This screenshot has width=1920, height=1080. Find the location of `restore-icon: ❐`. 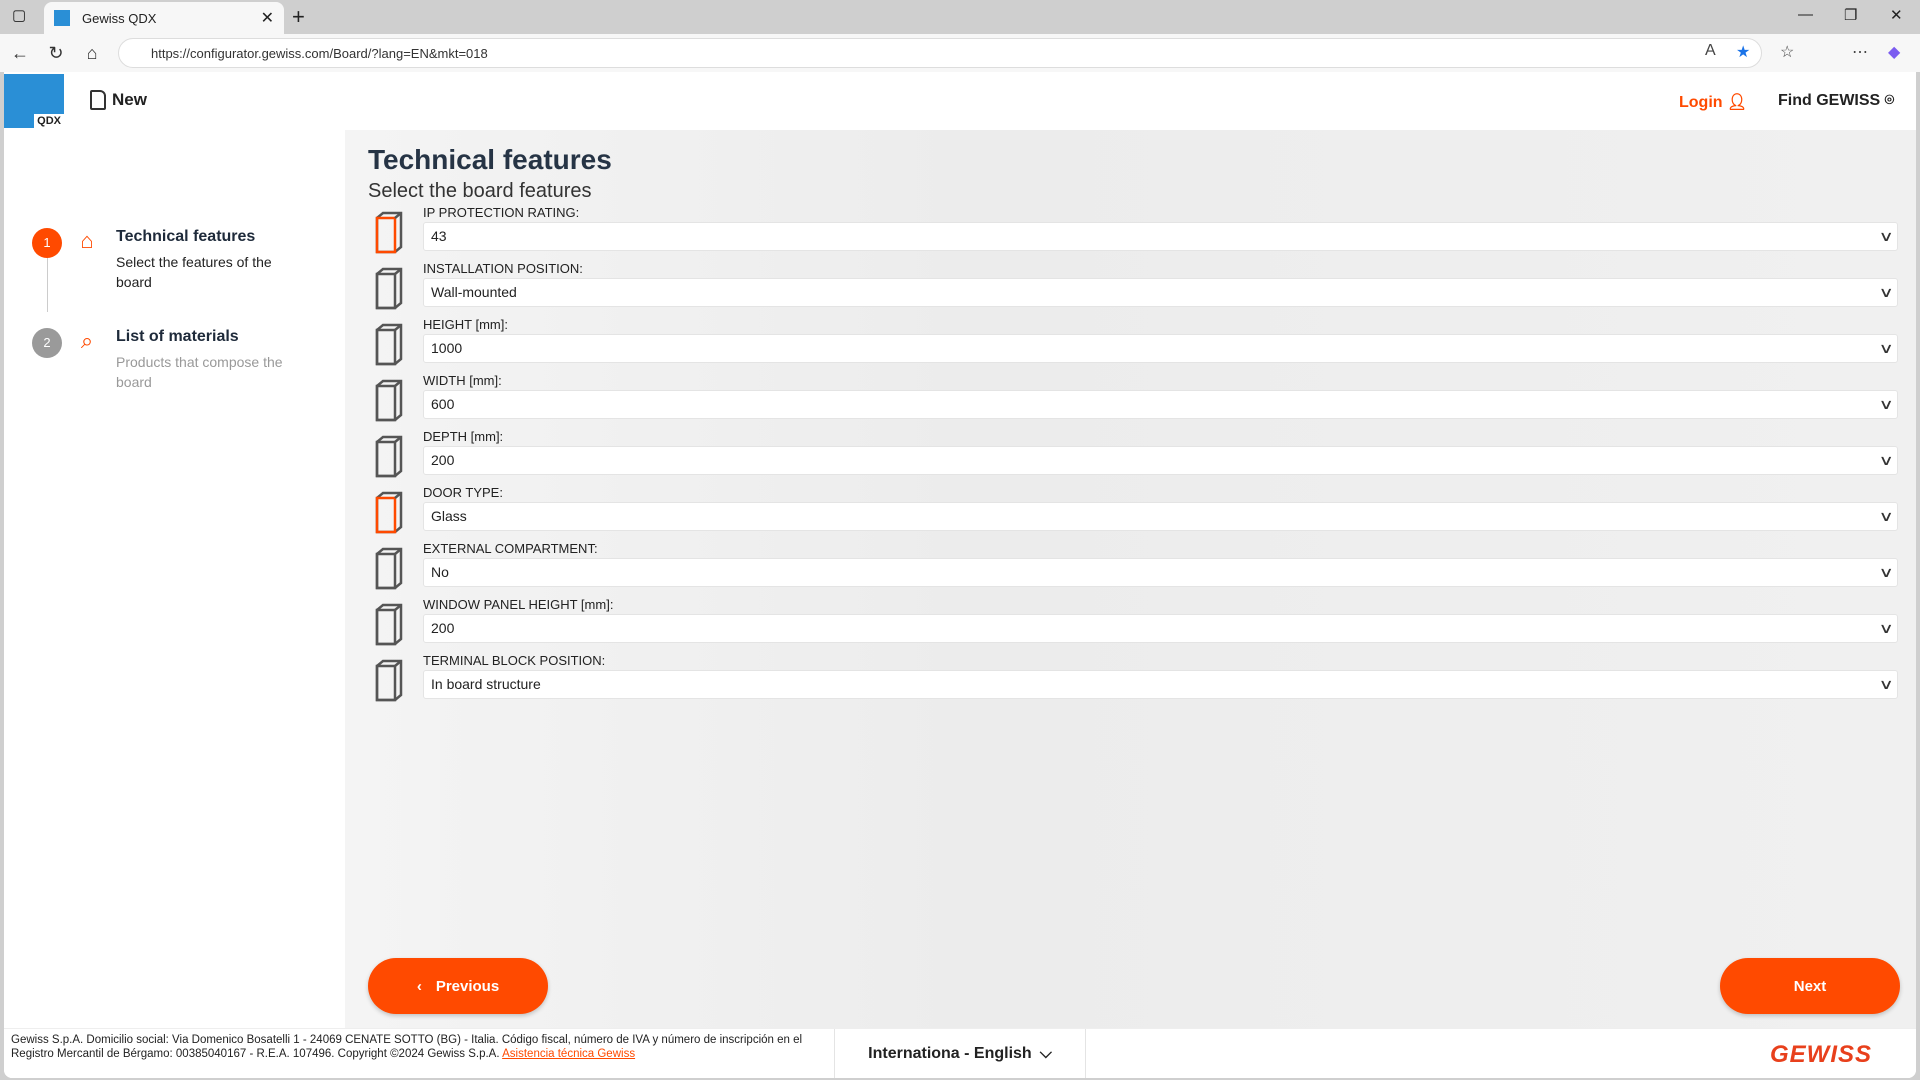

restore-icon: ❐ is located at coordinates (1851, 15).